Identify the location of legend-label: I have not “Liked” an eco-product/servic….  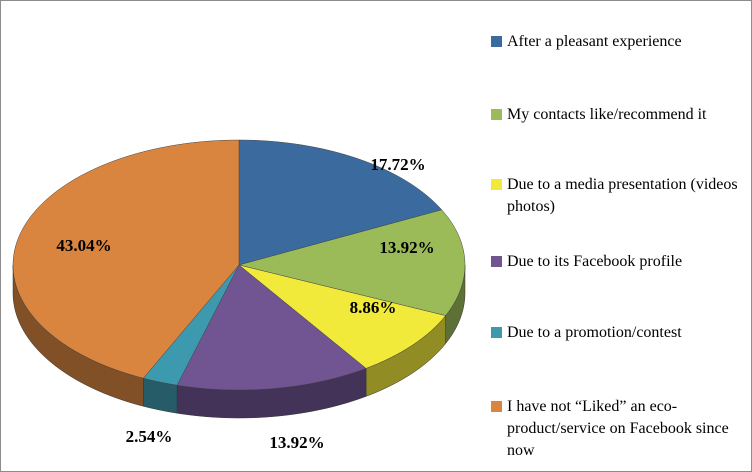
(618, 428).